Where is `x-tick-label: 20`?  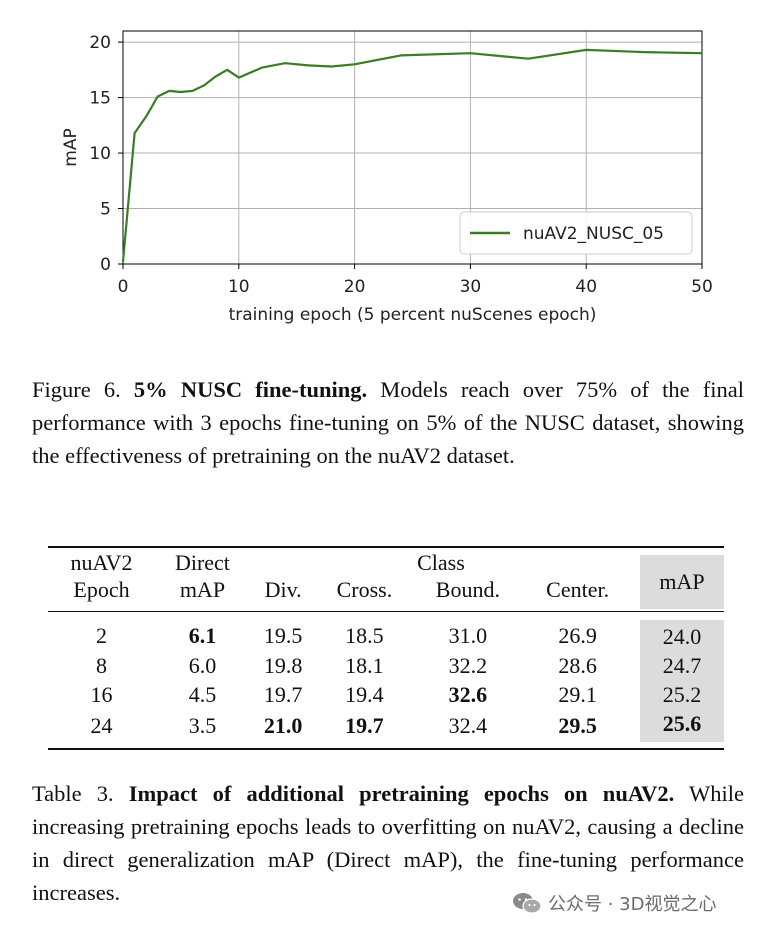 x-tick-label: 20 is located at coordinates (355, 287).